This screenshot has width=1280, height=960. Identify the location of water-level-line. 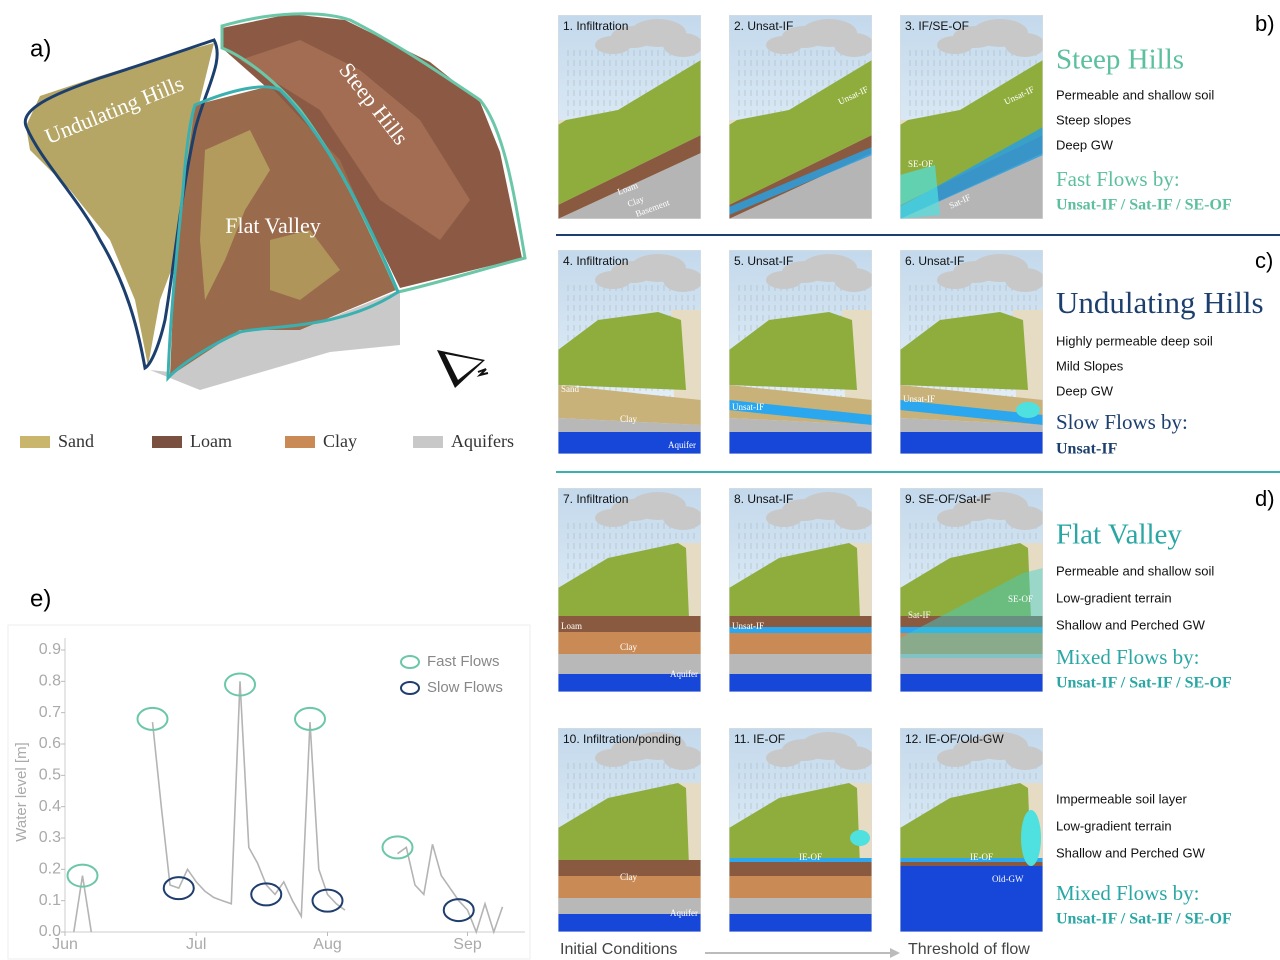
(288, 808).